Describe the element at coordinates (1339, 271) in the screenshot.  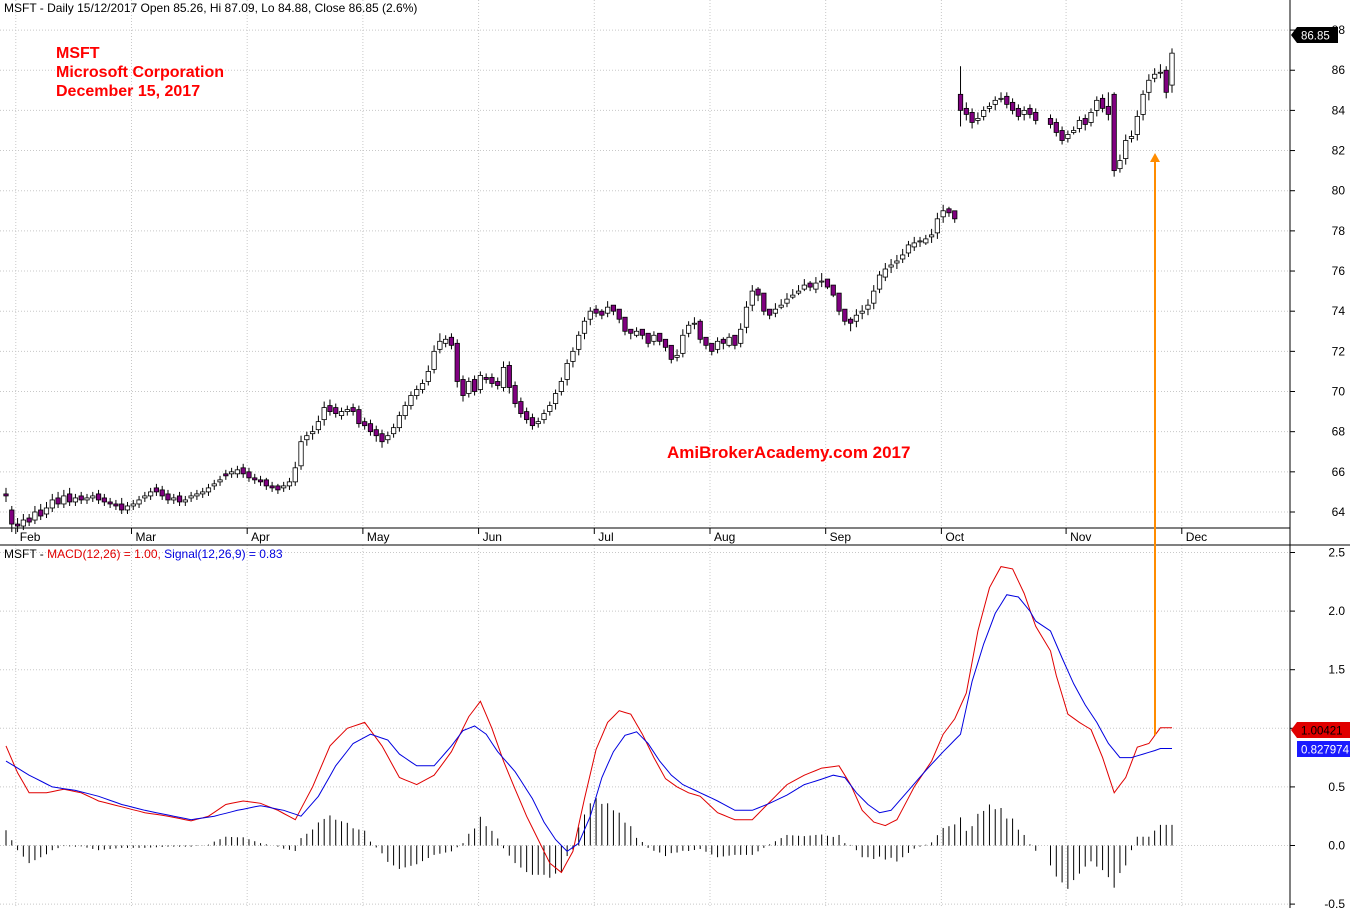
I see `price-y-tick-label: 76` at that location.